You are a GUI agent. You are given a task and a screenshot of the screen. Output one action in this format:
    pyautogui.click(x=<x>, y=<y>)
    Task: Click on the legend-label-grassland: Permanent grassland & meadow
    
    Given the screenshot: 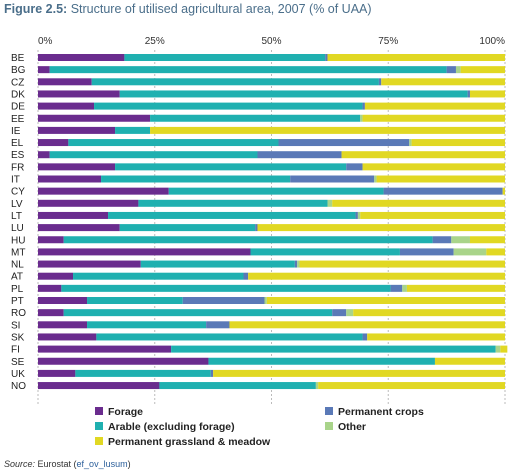 What is the action you would take?
    pyautogui.click(x=189, y=442)
    